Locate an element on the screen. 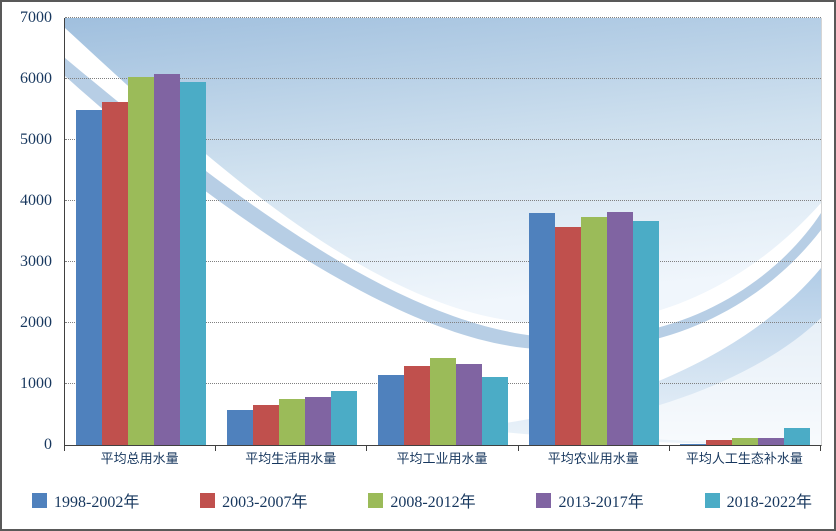 Image resolution: width=836 pixels, height=531 pixels. bar-2003-2007年-平均工业用水量 is located at coordinates (417, 405).